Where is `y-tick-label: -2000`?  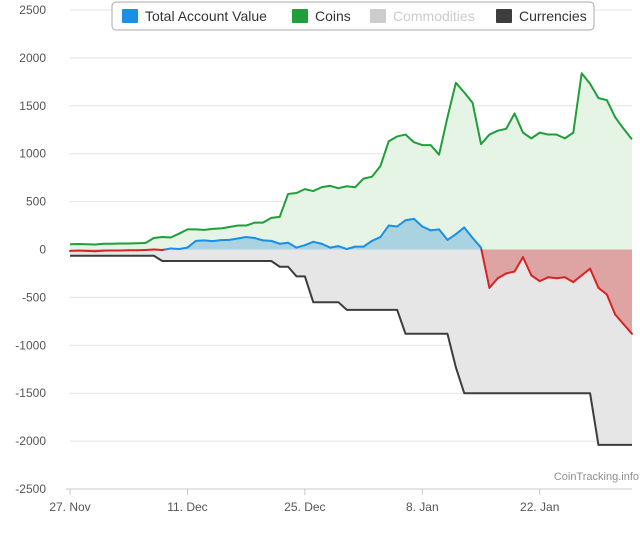 y-tick-label: -2000 is located at coordinates (30, 441).